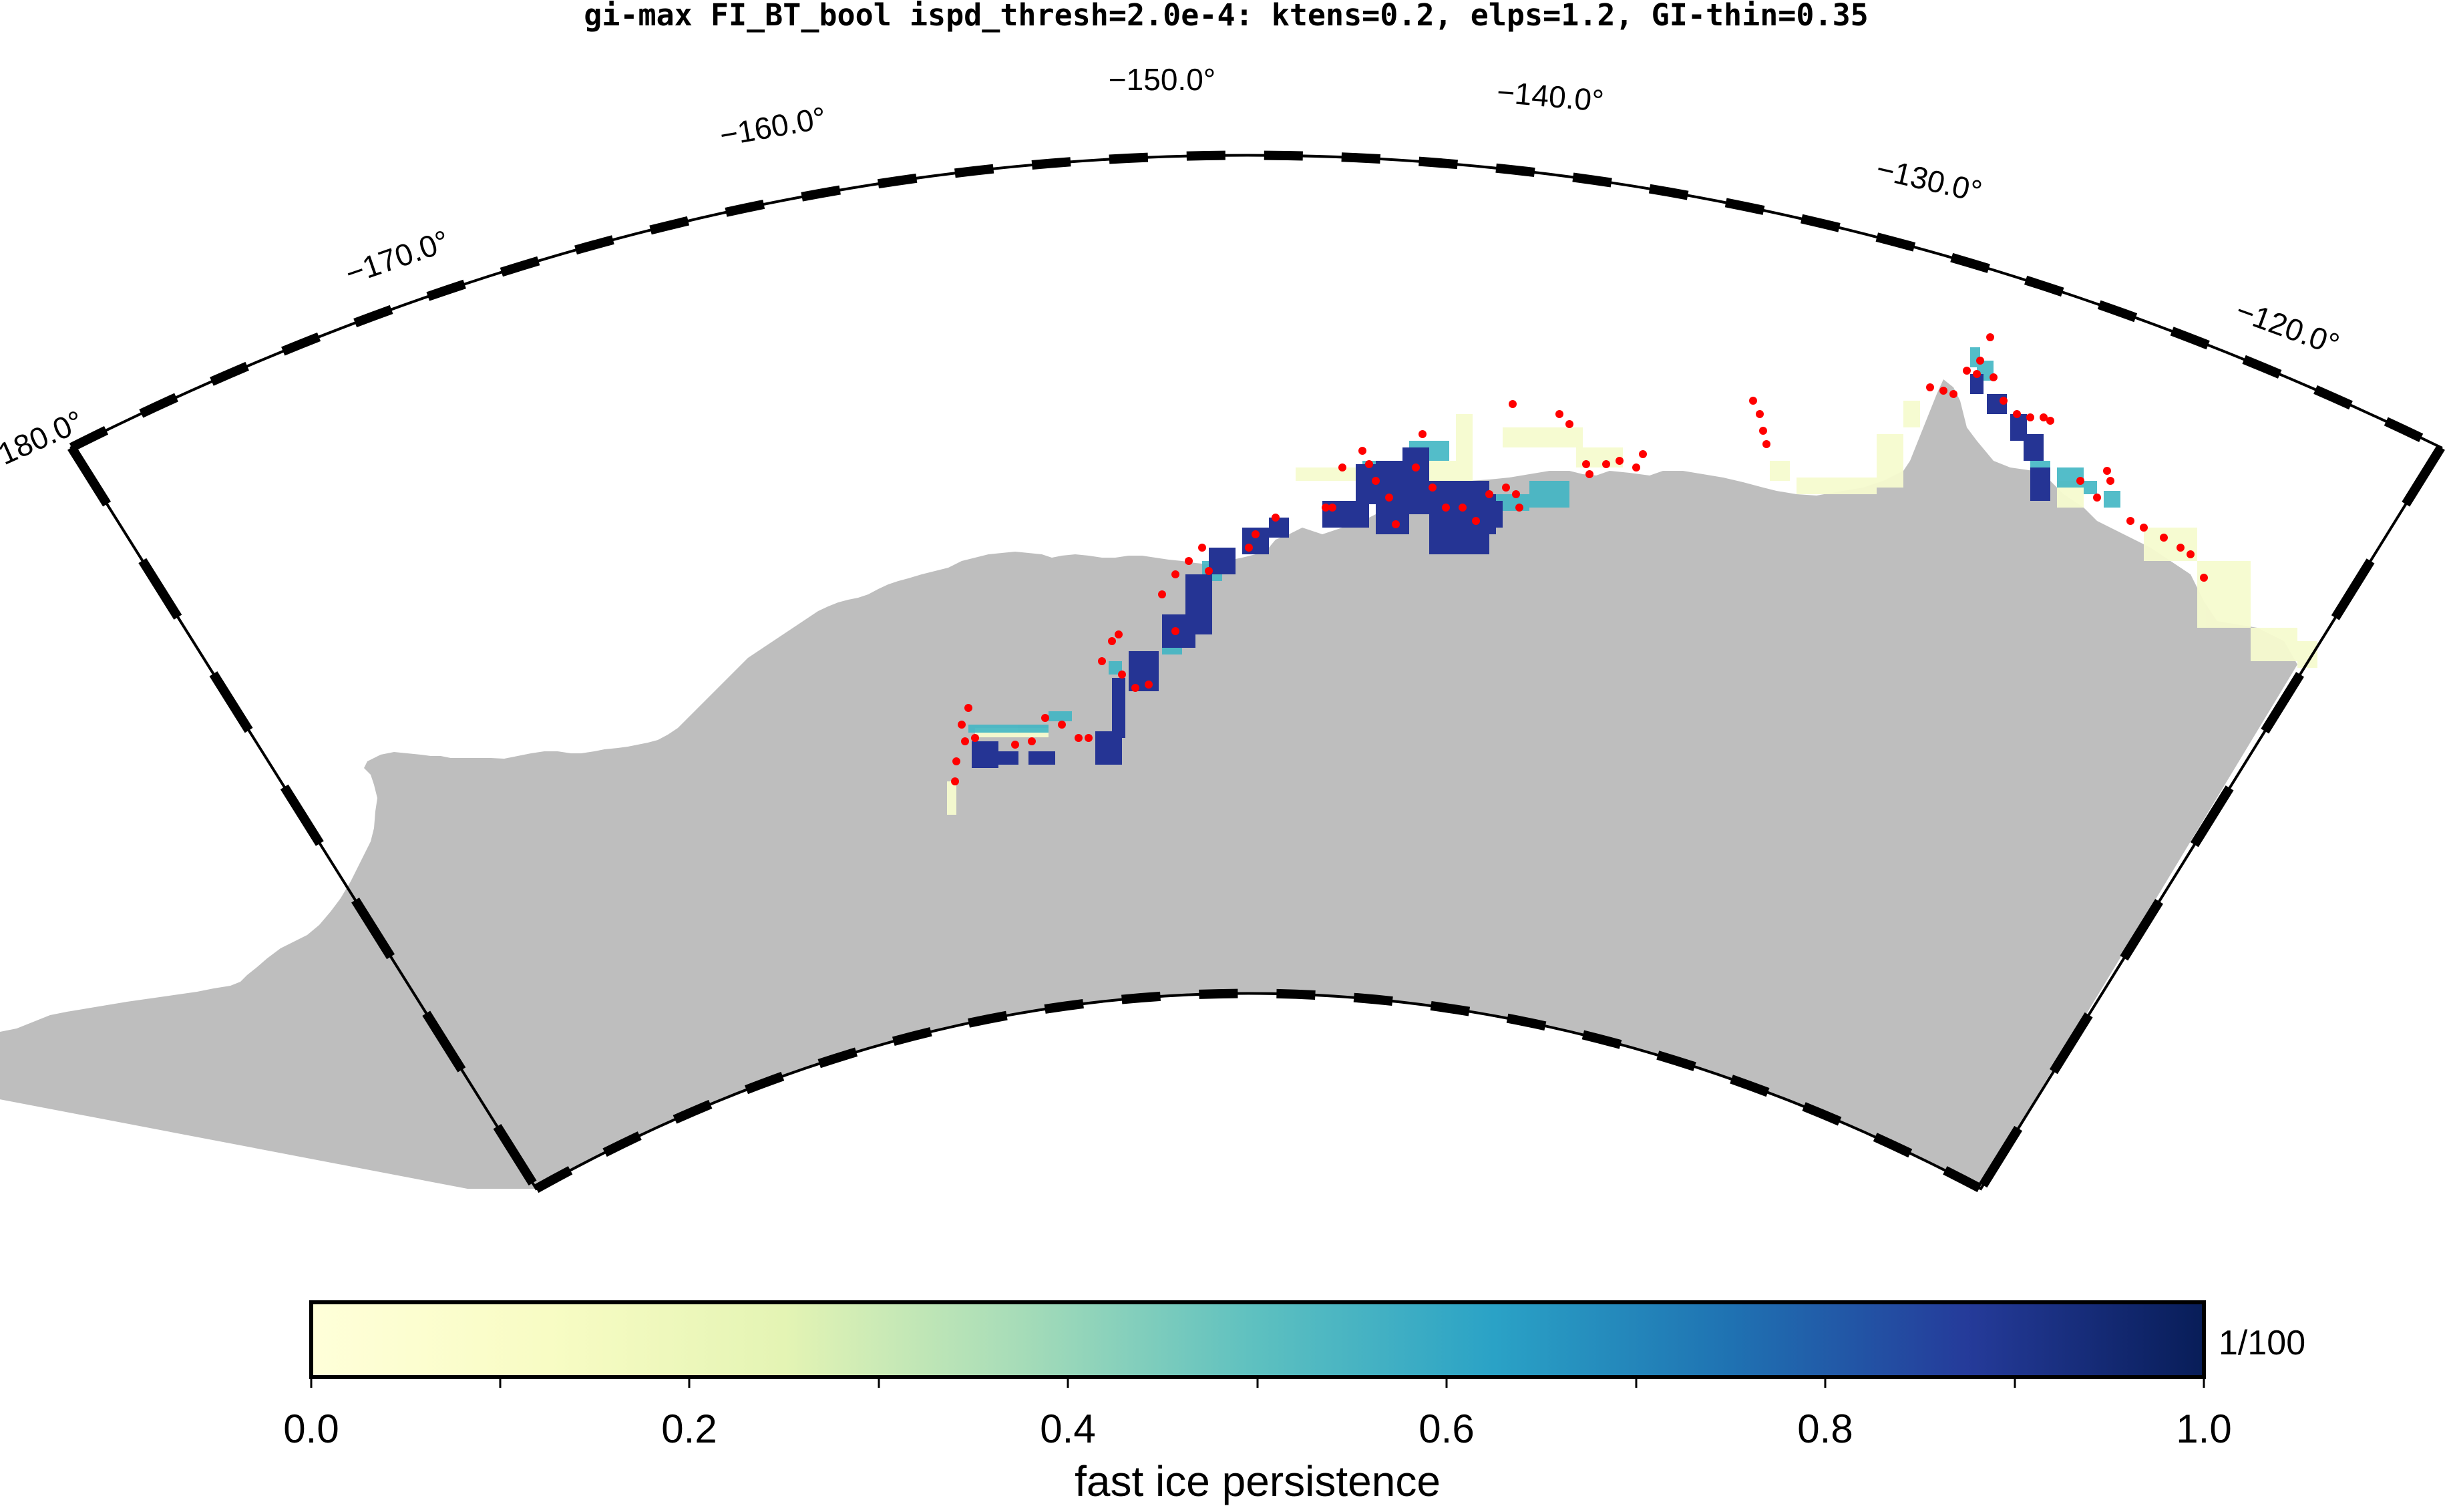 Image resolution: width=2453 pixels, height=1512 pixels. What do you see at coordinates (773, 126) in the screenshot?
I see `lon-label-160: −160.0°` at bounding box center [773, 126].